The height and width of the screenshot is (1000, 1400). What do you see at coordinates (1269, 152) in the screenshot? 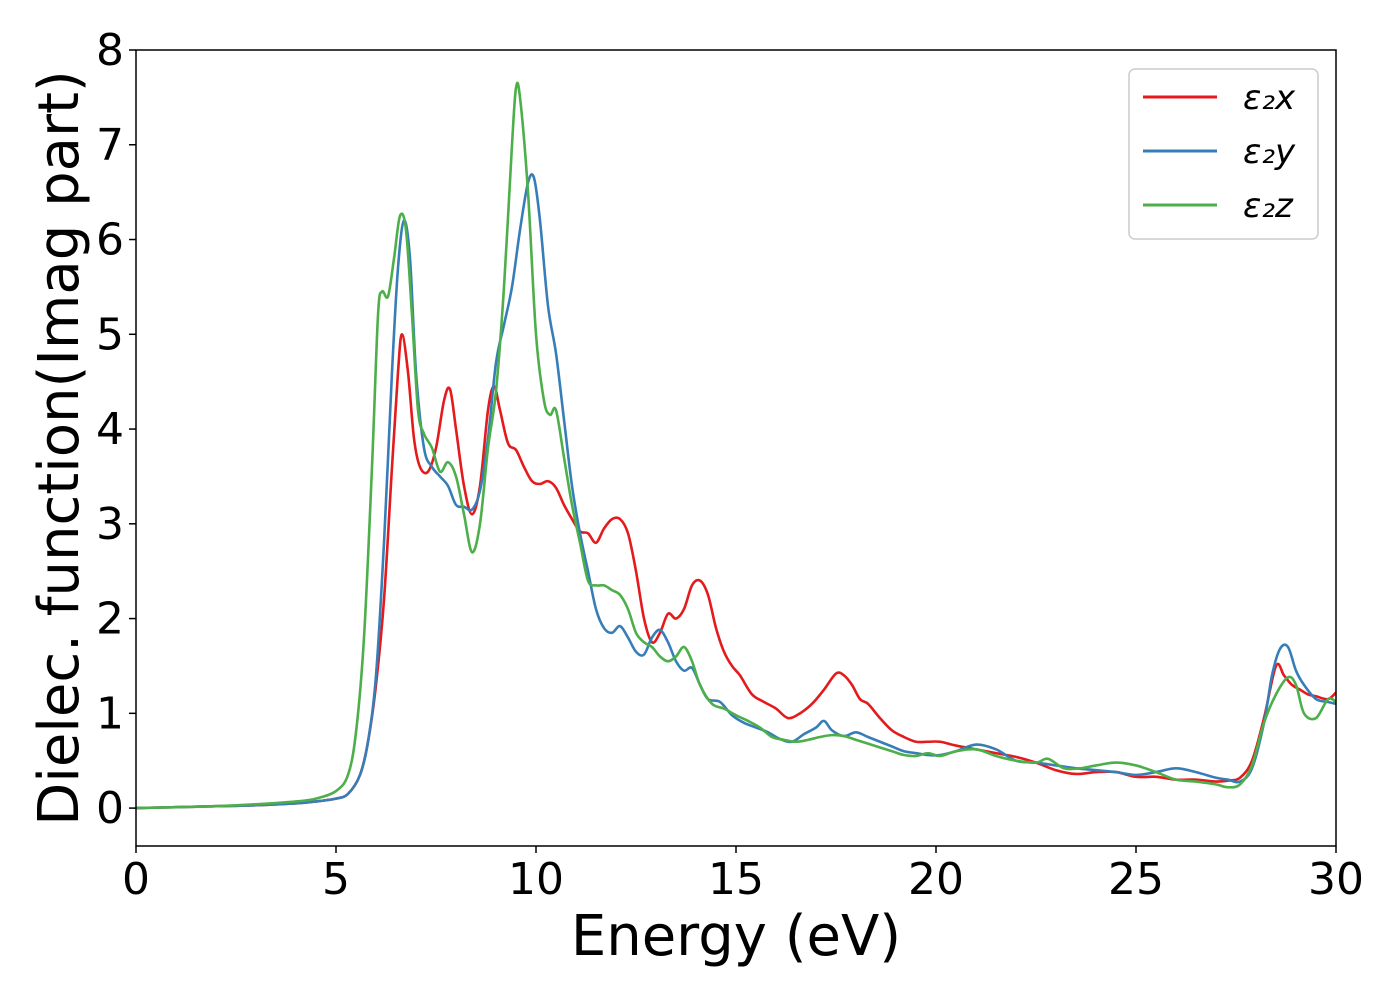
I see `legend-label: ε₂y` at bounding box center [1269, 152].